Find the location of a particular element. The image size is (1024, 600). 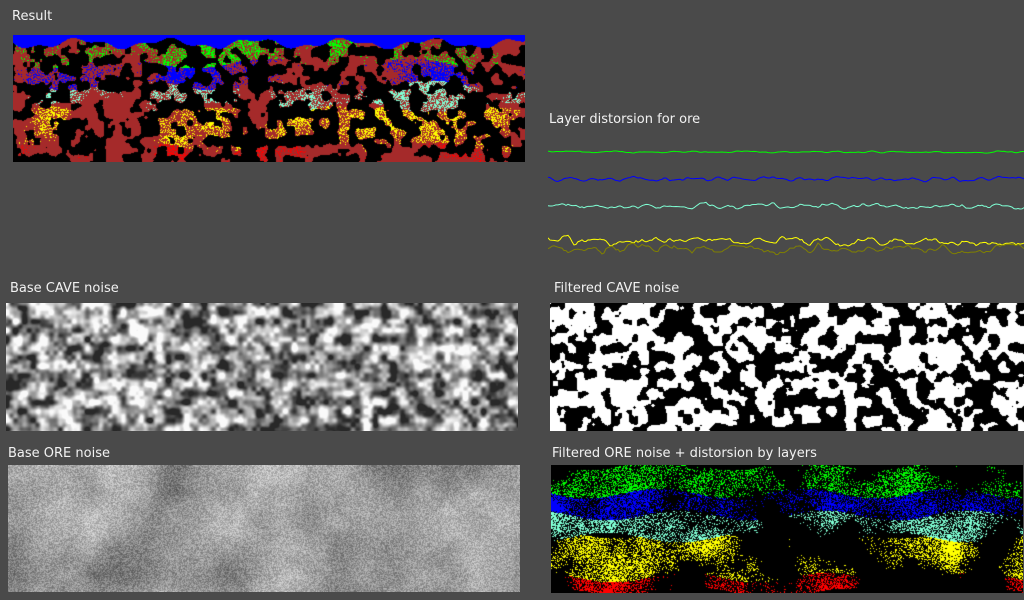

layer-distortion-graph is located at coordinates (786, 203).